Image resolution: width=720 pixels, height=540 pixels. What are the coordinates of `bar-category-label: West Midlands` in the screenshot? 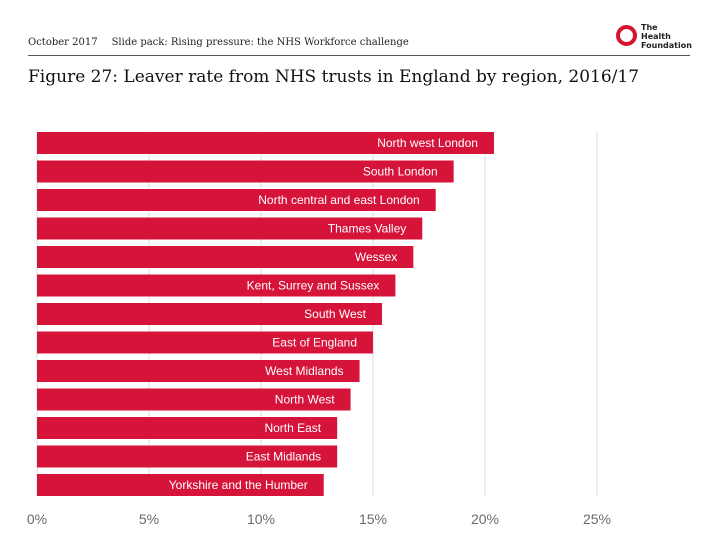 It's located at (304, 371).